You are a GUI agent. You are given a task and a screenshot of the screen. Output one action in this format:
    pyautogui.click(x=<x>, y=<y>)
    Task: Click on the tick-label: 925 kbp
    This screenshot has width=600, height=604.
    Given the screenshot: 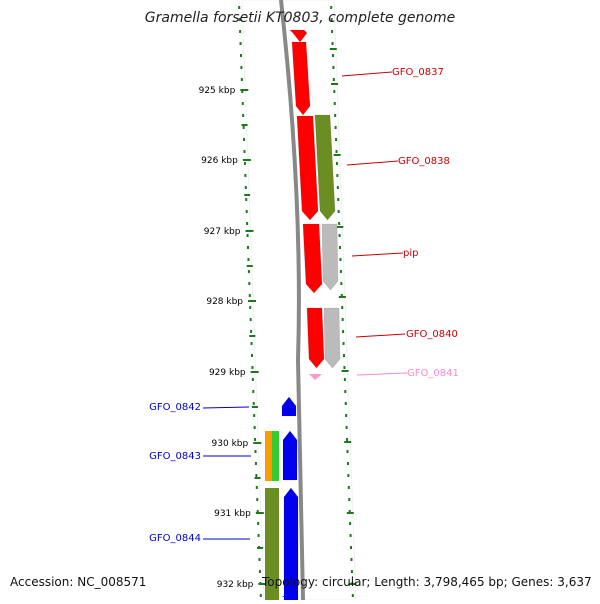 What is the action you would take?
    pyautogui.click(x=217, y=91)
    